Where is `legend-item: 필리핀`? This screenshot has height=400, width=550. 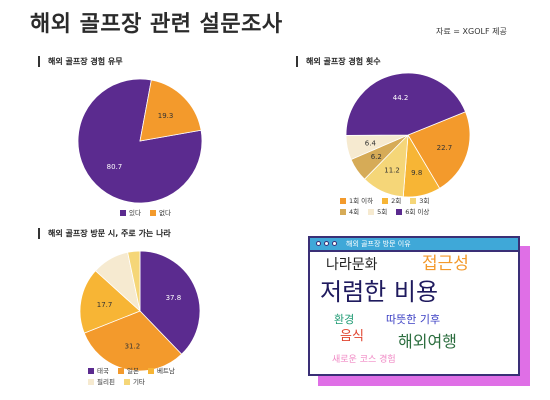 legend-item: 필리핀 is located at coordinates (101, 382).